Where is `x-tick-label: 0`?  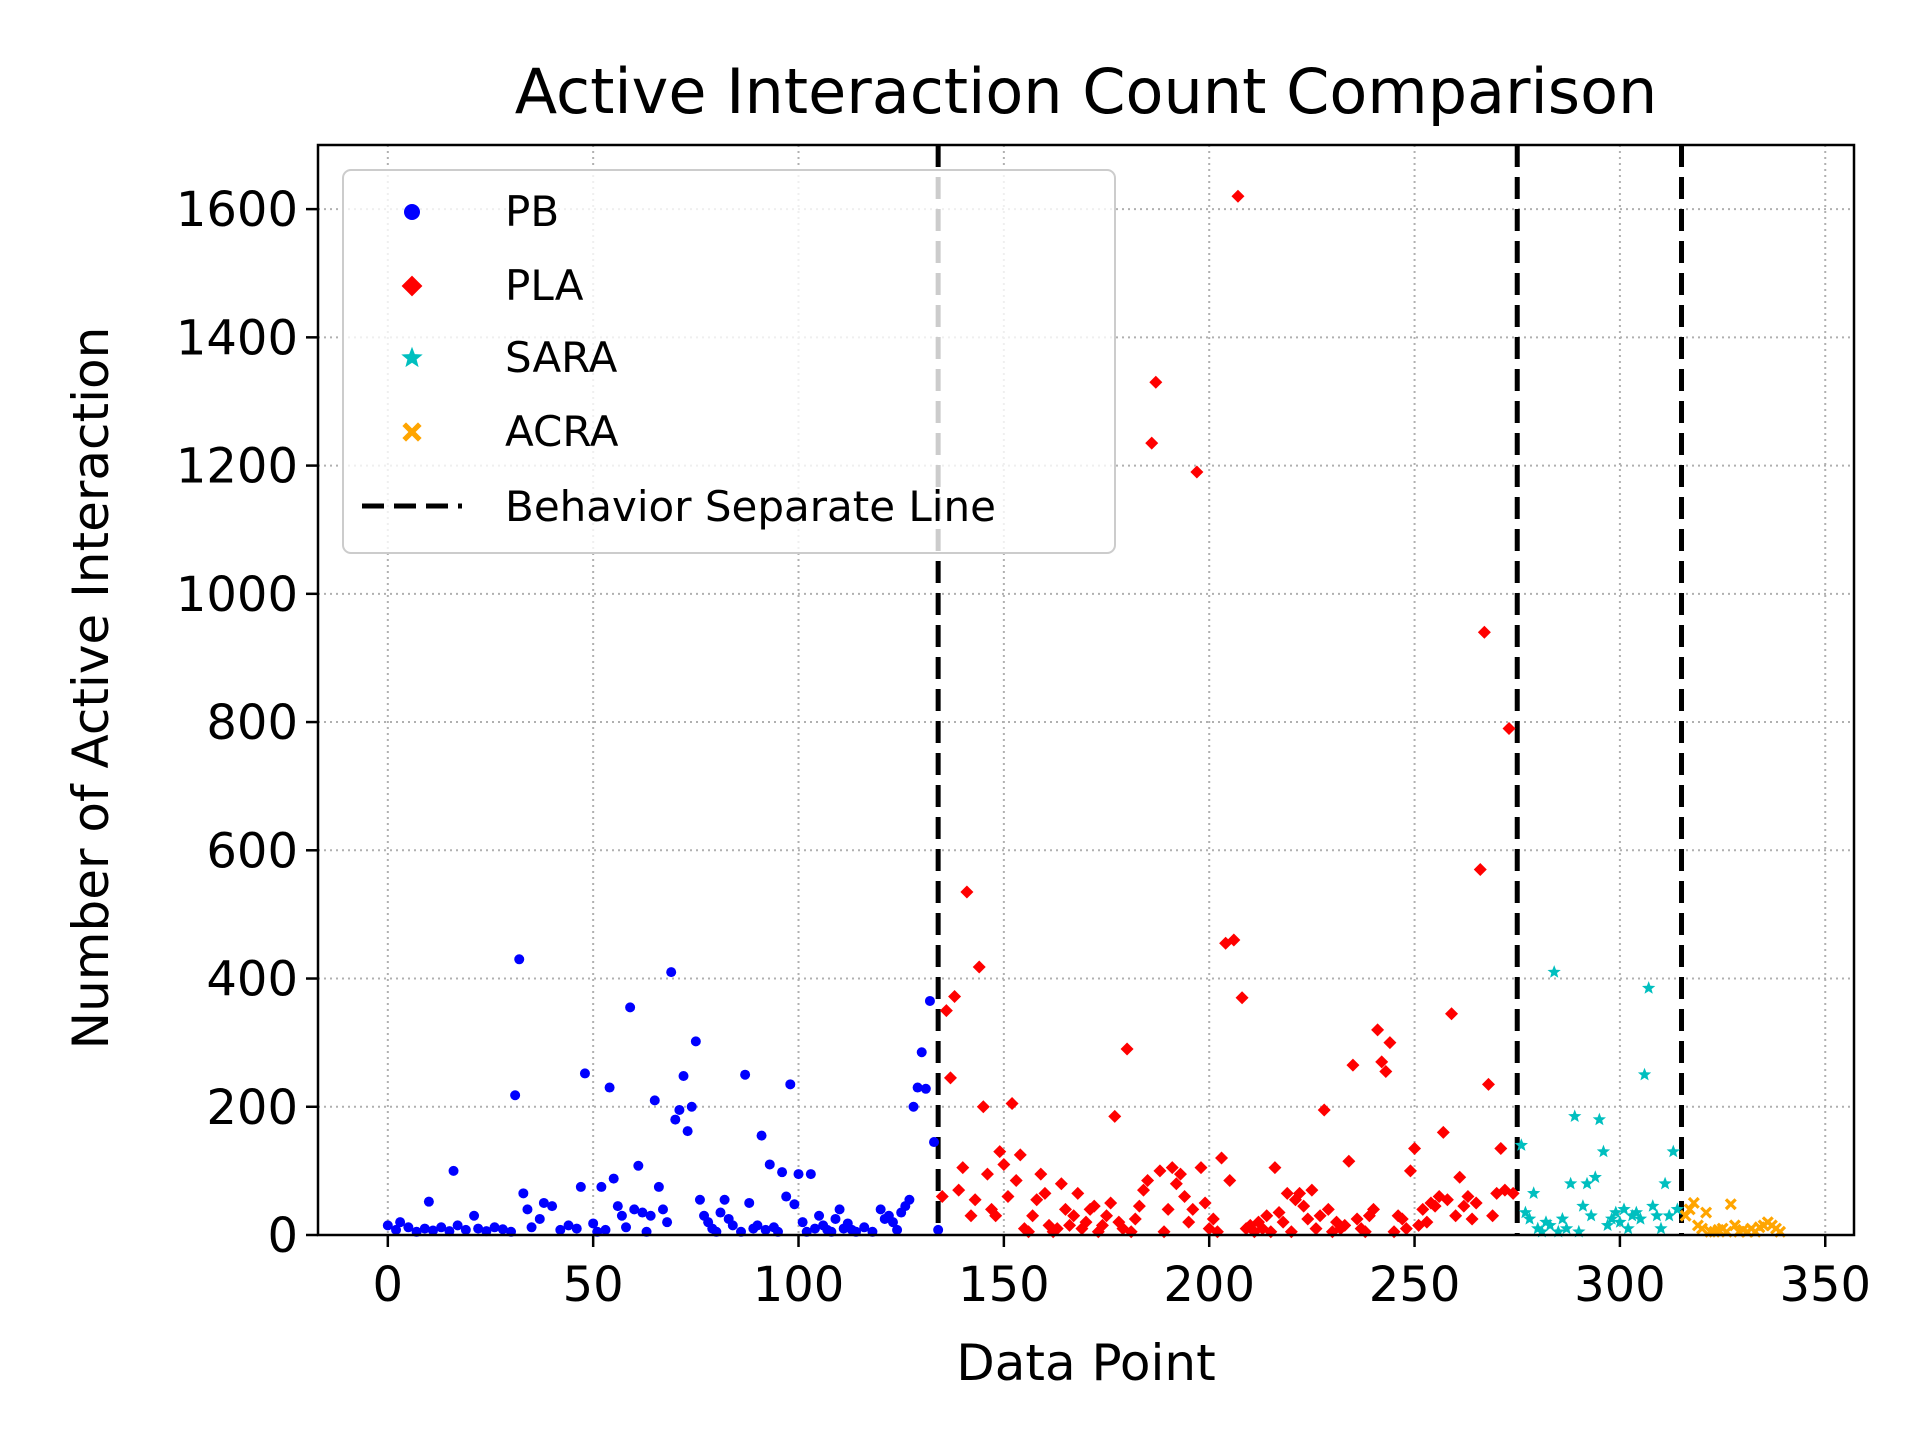 x-tick-label: 0 is located at coordinates (388, 1285).